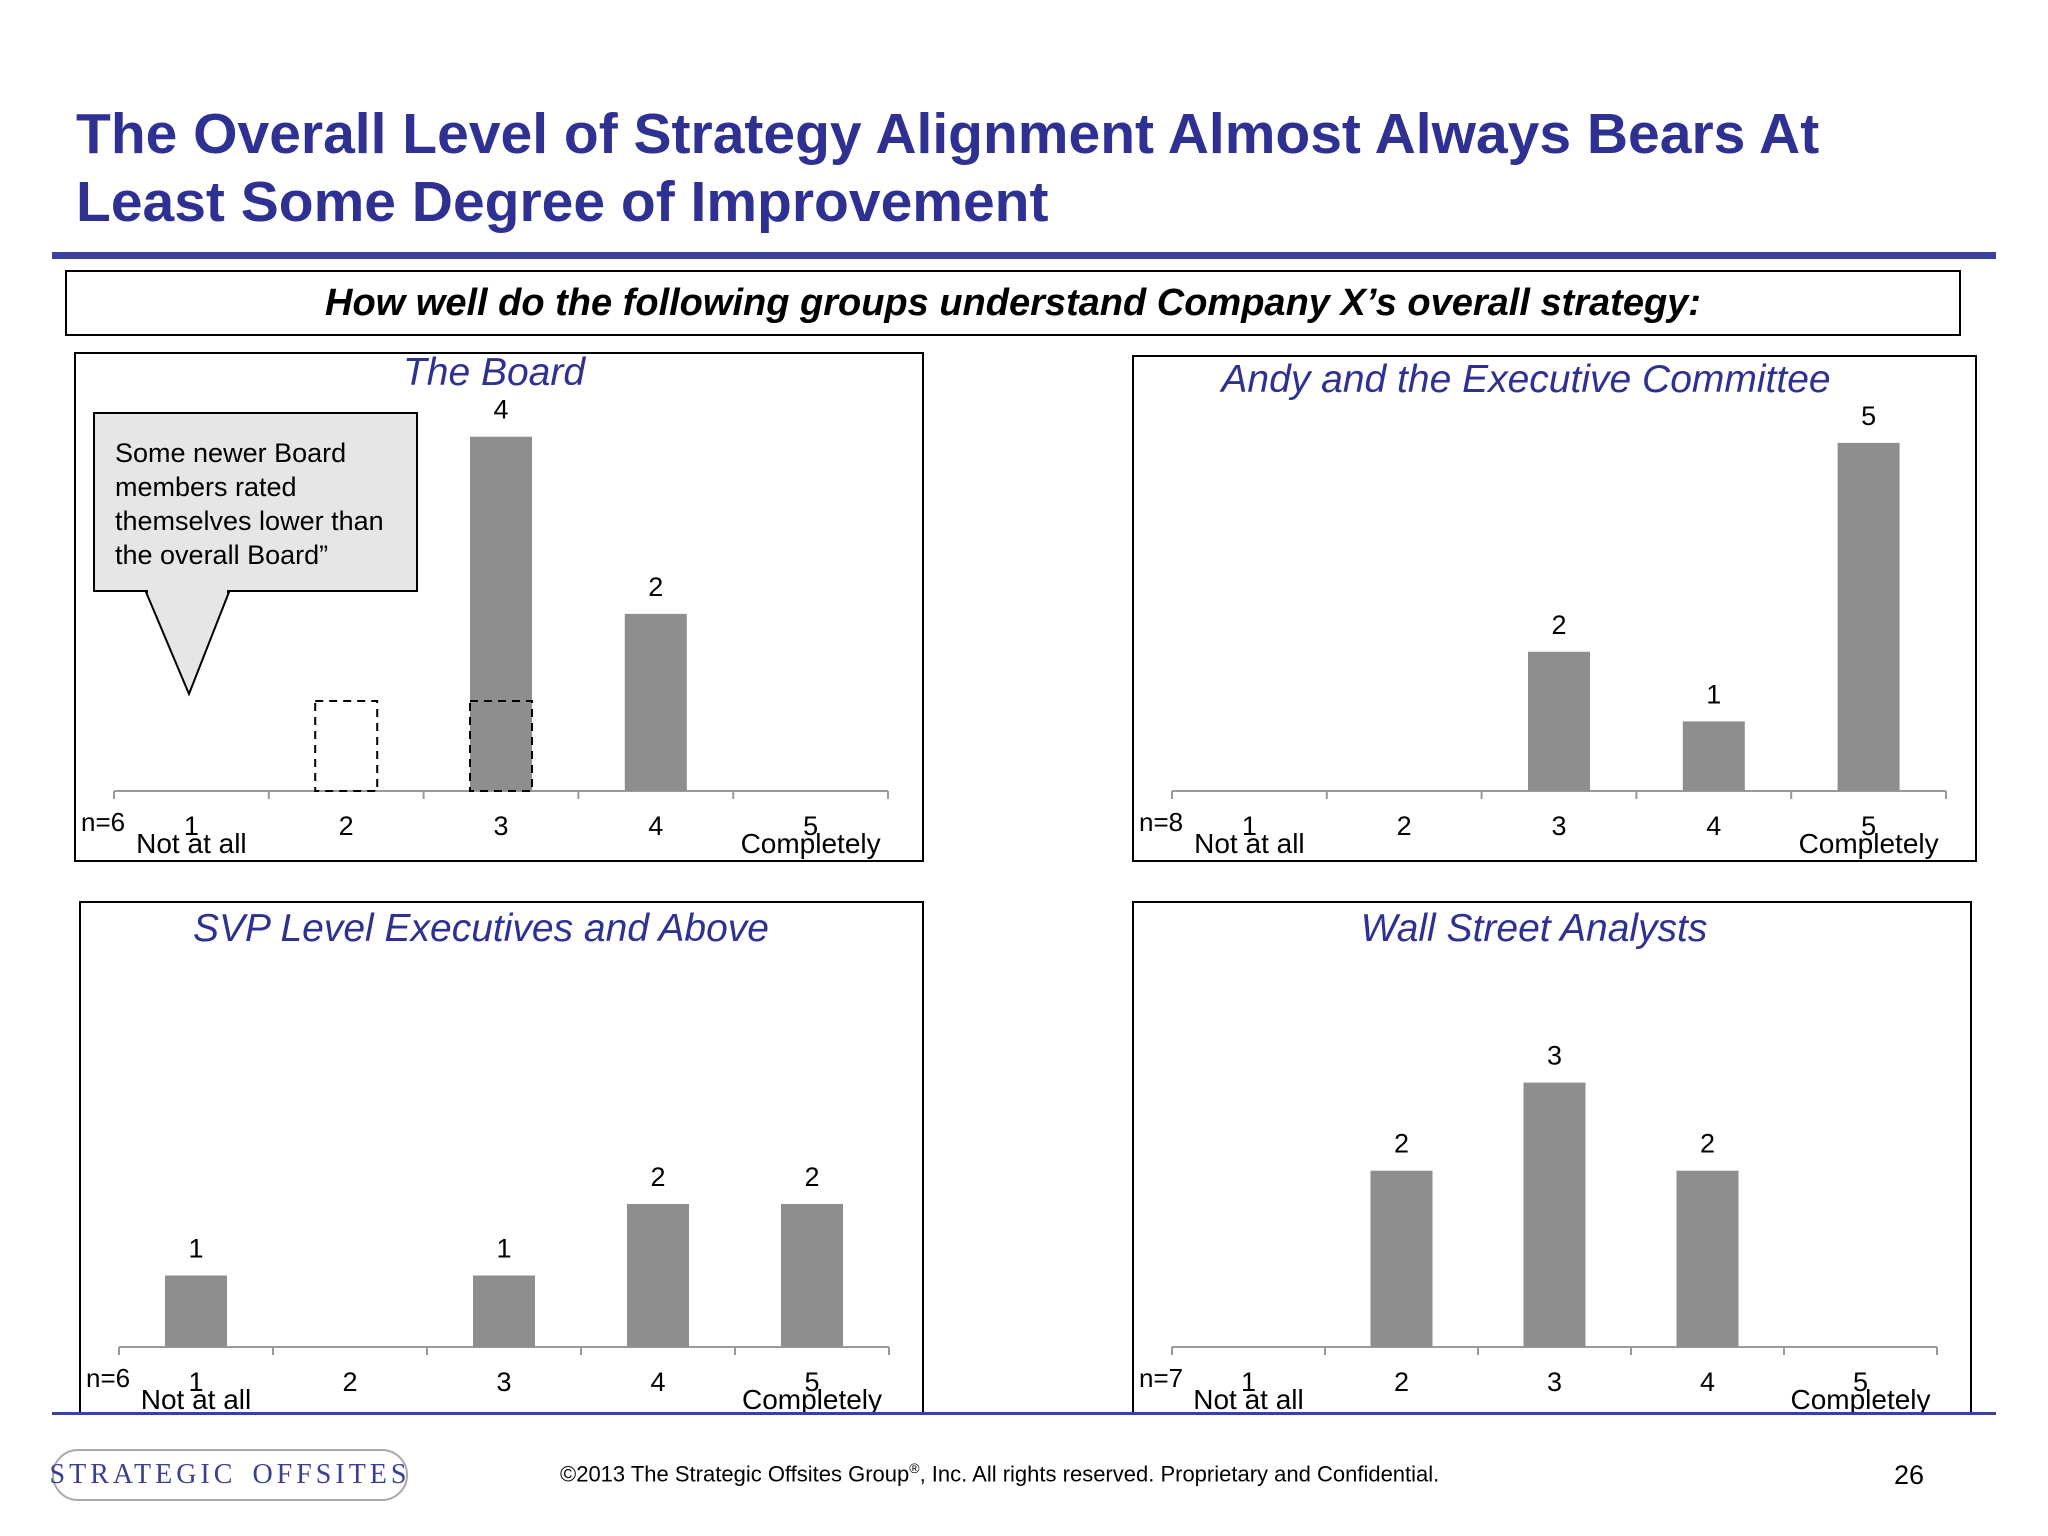  Describe the element at coordinates (1024, 1413) in the screenshot. I see `footer-divider` at that location.